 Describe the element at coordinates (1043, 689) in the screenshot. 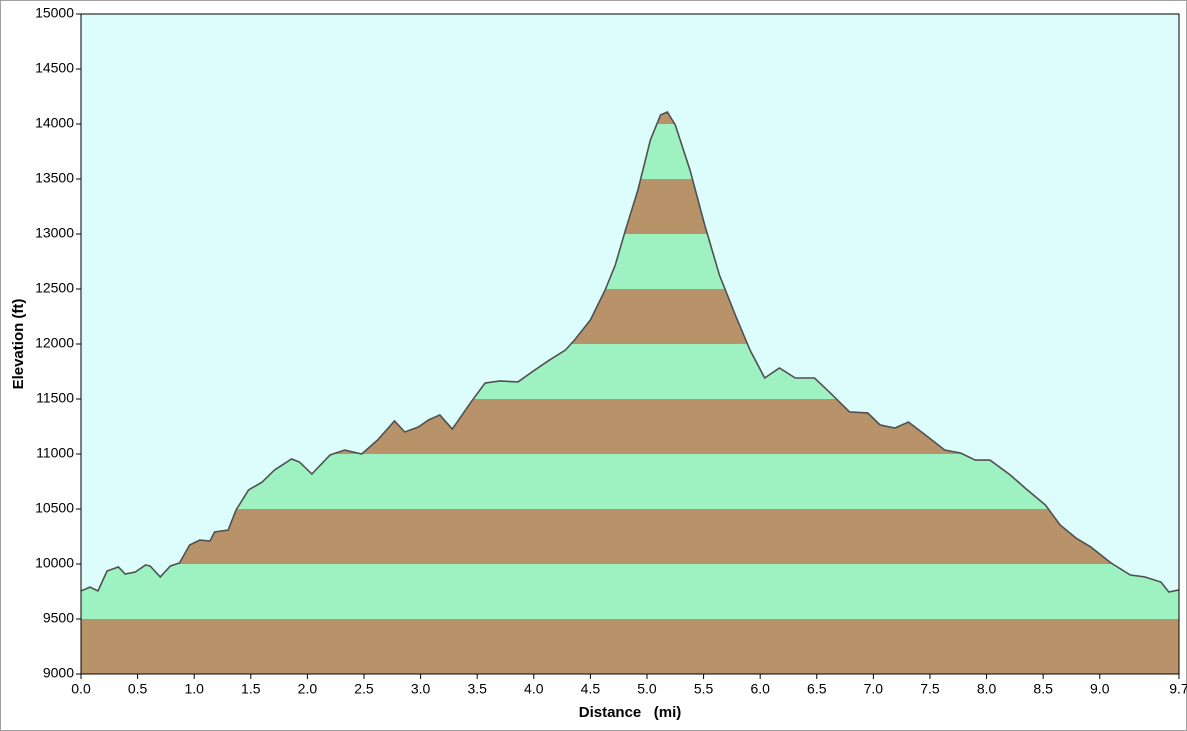

I see `x-tick-label: 8.5` at that location.